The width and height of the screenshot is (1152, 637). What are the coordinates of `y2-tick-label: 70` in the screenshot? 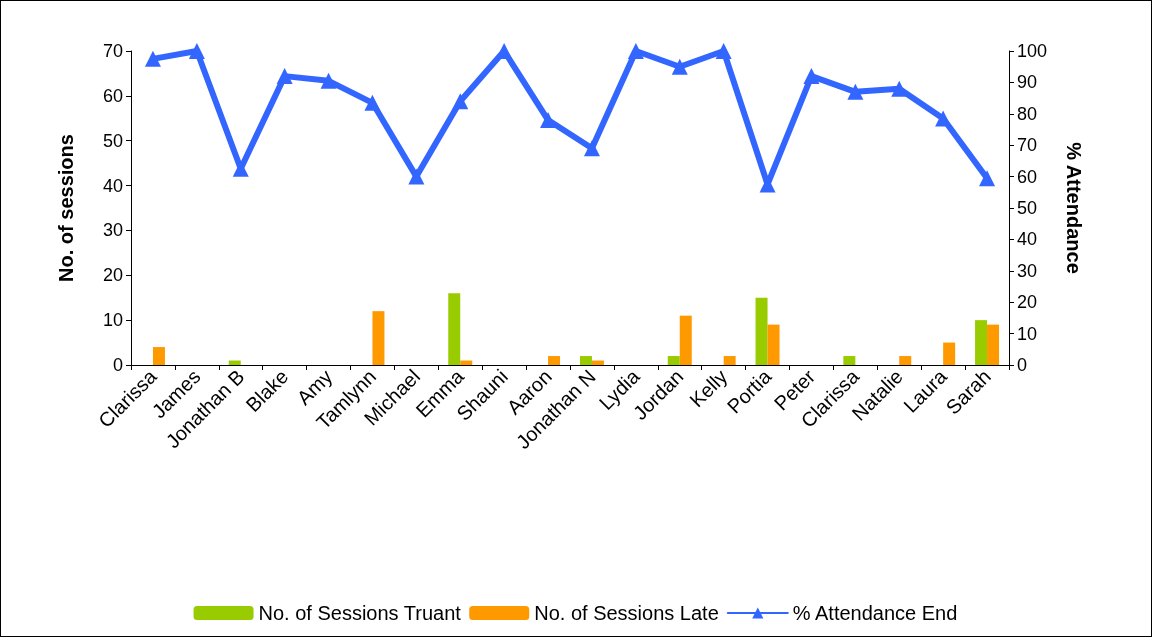 It's located at (1027, 145).